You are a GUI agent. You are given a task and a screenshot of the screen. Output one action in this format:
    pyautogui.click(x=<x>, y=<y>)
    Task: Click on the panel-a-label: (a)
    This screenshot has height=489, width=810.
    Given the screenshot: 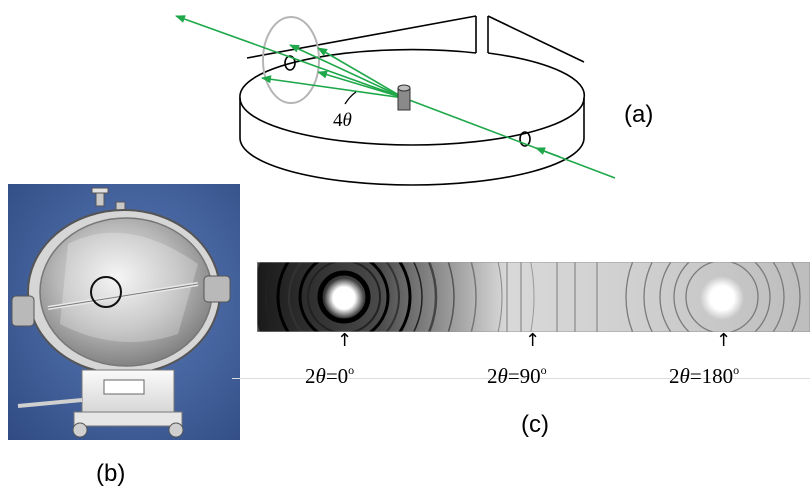 What is the action you would take?
    pyautogui.click(x=639, y=114)
    